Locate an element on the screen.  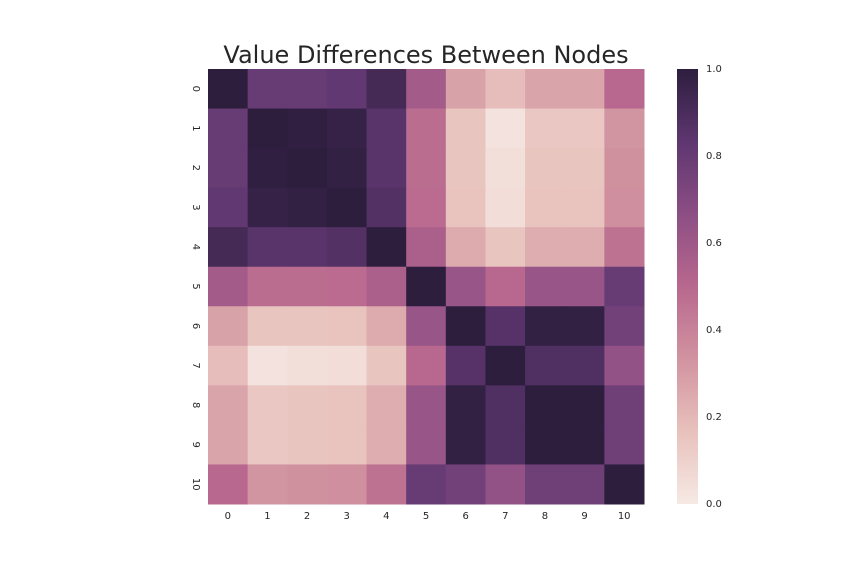
heatmap-cell-r8-c6 is located at coordinates (465, 405).